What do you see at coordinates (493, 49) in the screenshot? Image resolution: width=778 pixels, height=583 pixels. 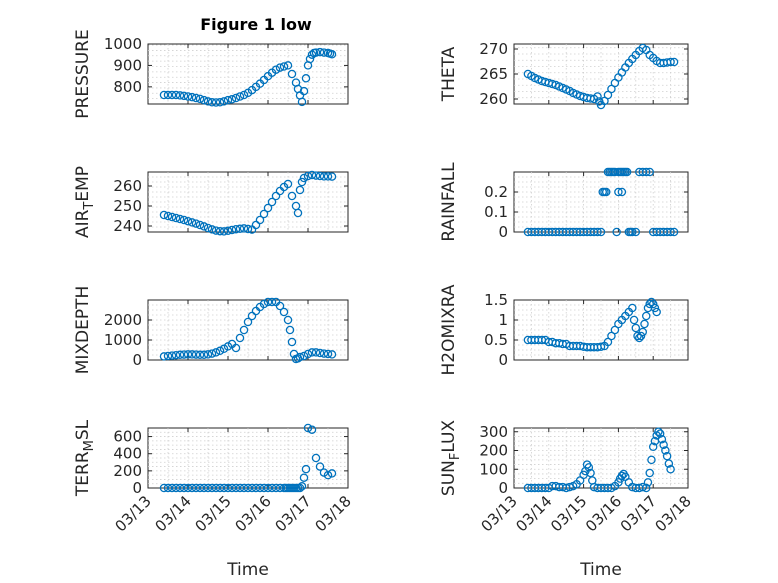 I see `y-tick-label: 270` at bounding box center [493, 49].